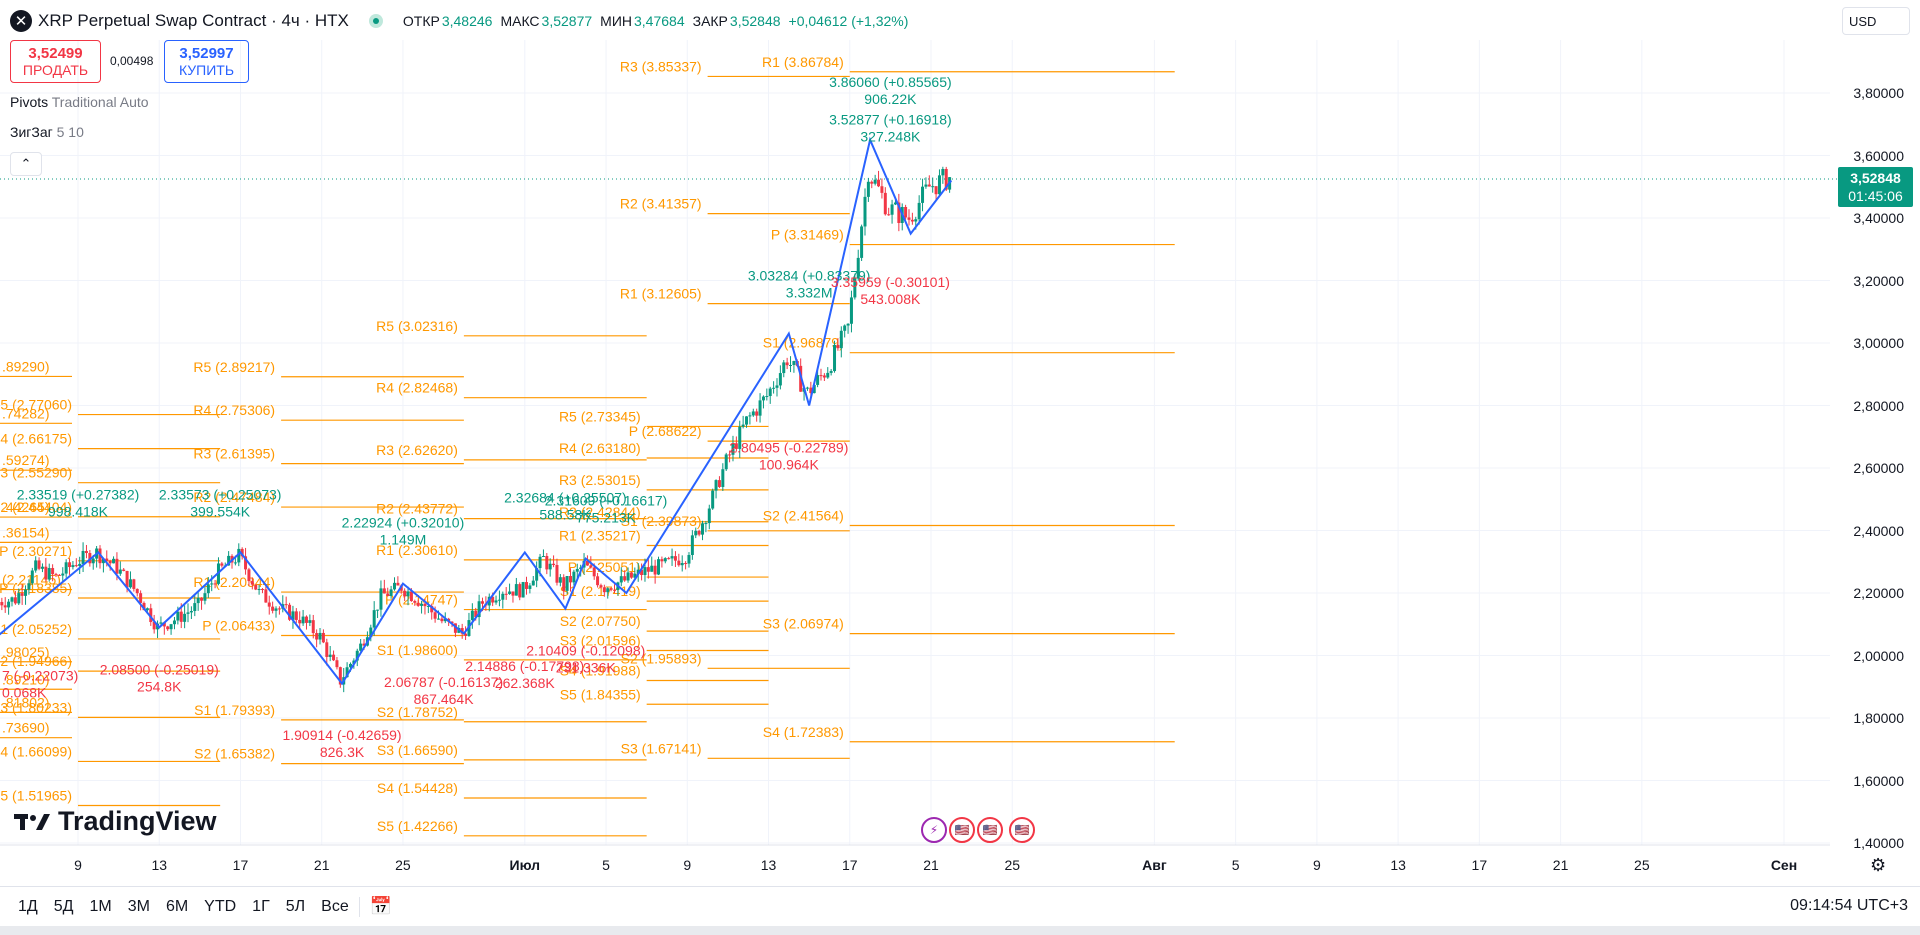 This screenshot has width=1920, height=935. I want to click on time-tick-label: 9, so click(78, 865).